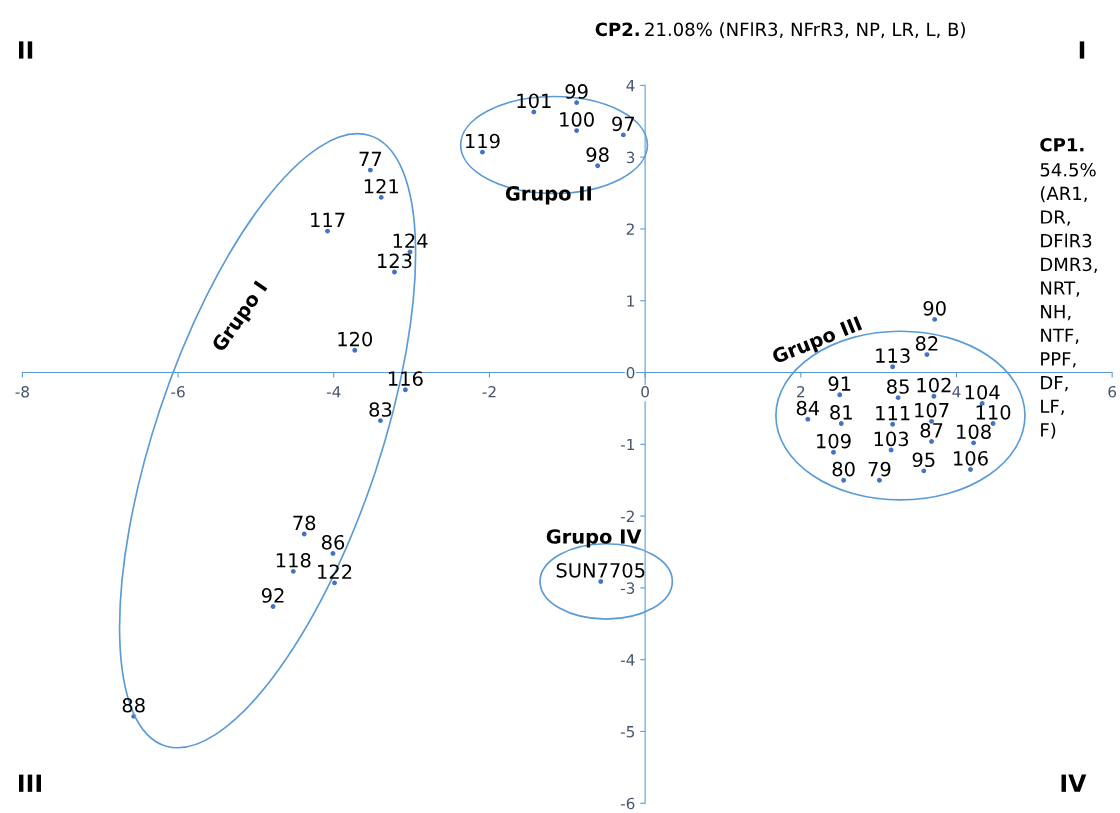 The width and height of the screenshot is (1120, 813). I want to click on annotation: 113, so click(893, 356).